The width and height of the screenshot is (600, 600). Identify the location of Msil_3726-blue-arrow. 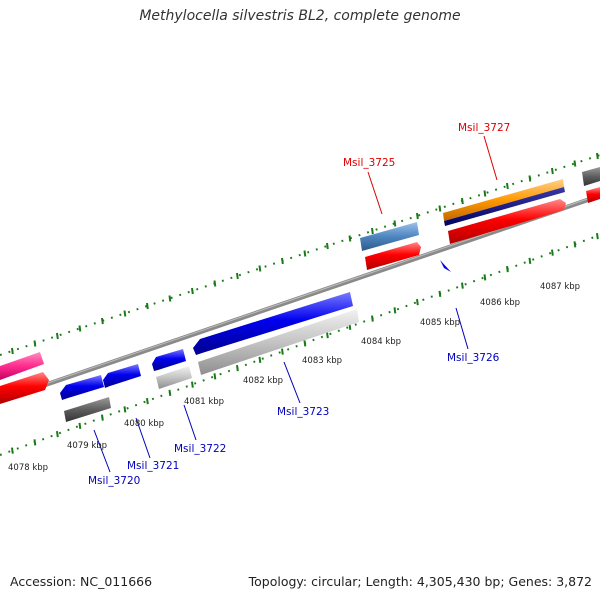
(445, 266).